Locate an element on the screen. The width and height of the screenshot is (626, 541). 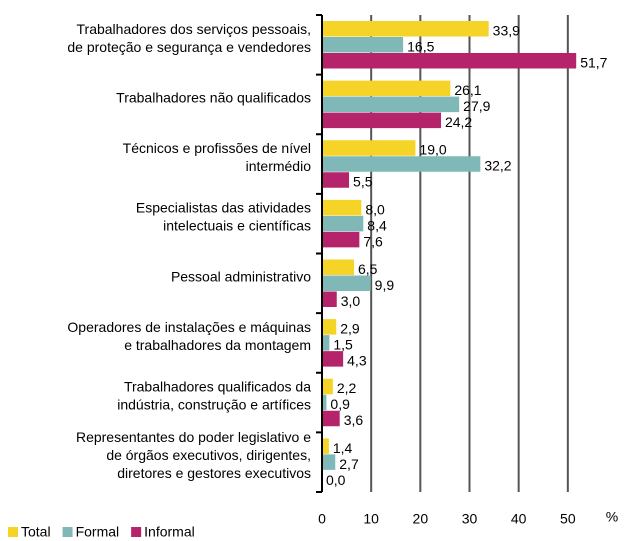
x-tick-label: 50 is located at coordinates (568, 519).